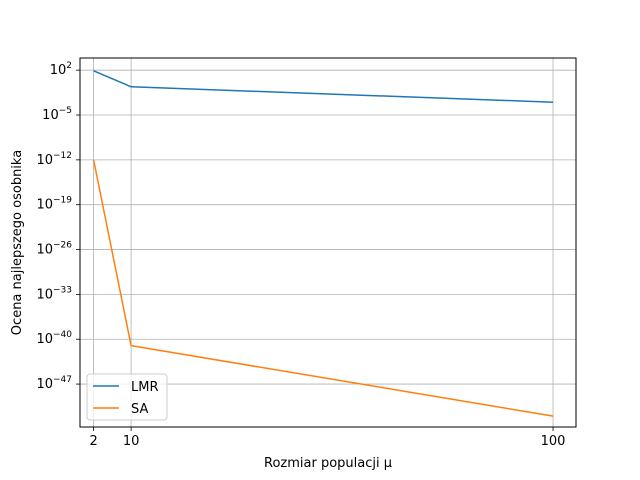 The height and width of the screenshot is (480, 640). What do you see at coordinates (54, 159) in the screenshot?
I see `y-tick-label: 10⁻¹²` at bounding box center [54, 159].